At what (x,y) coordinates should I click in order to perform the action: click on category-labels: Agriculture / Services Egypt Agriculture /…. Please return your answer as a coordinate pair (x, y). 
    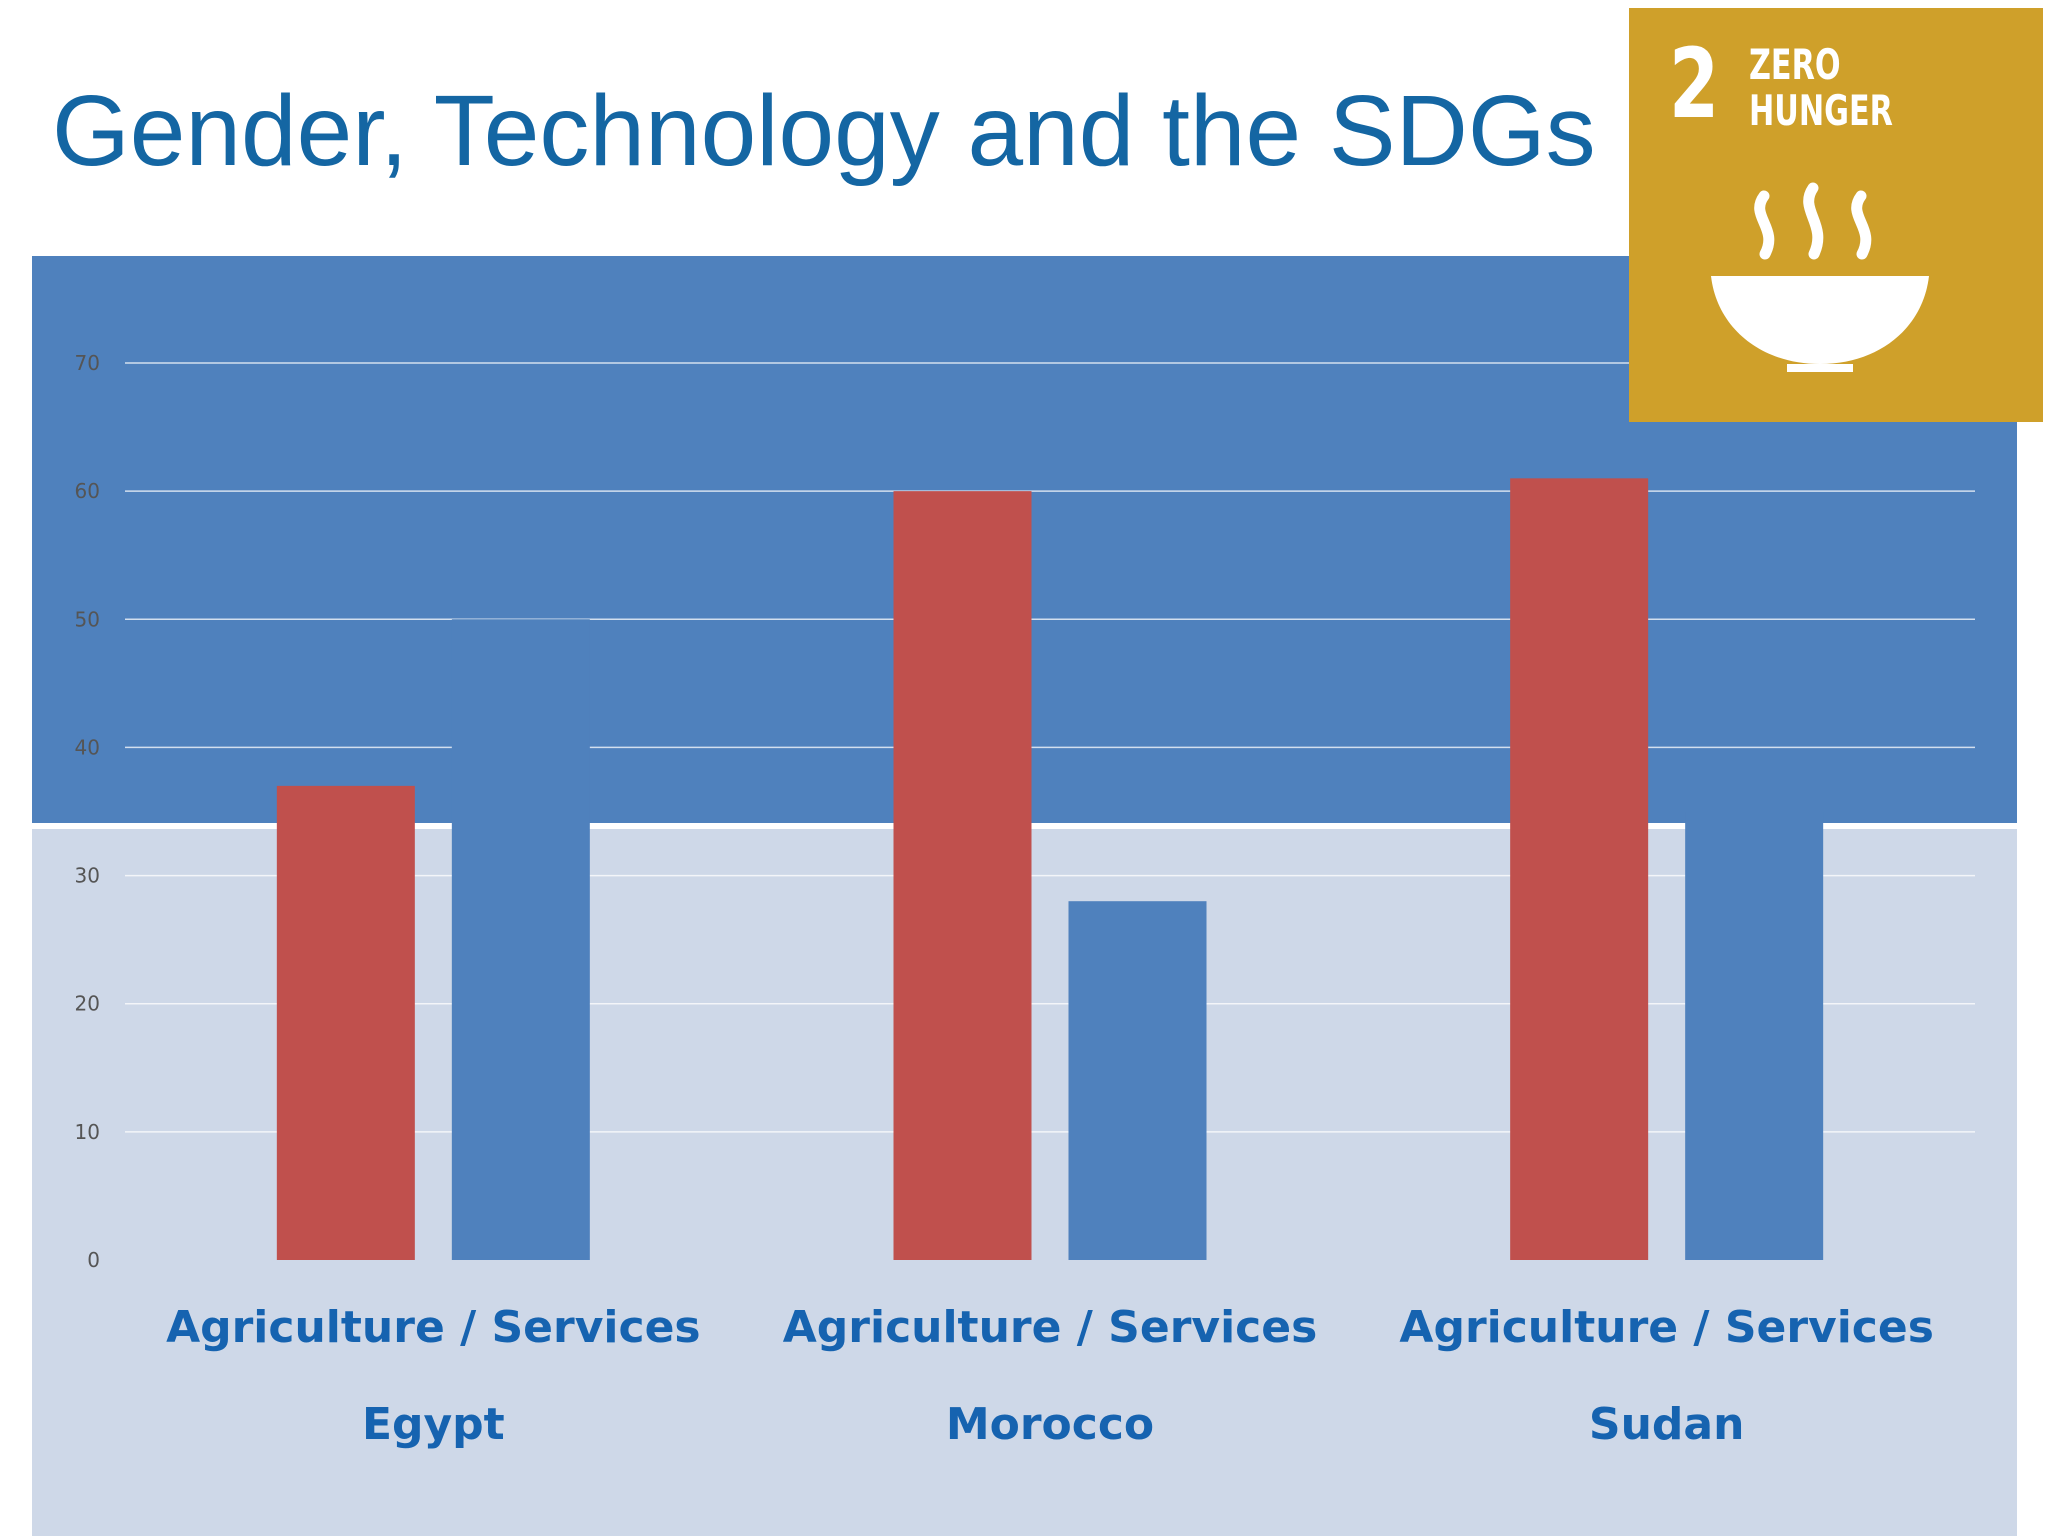
    Looking at the image, I should click on (1050, 1376).